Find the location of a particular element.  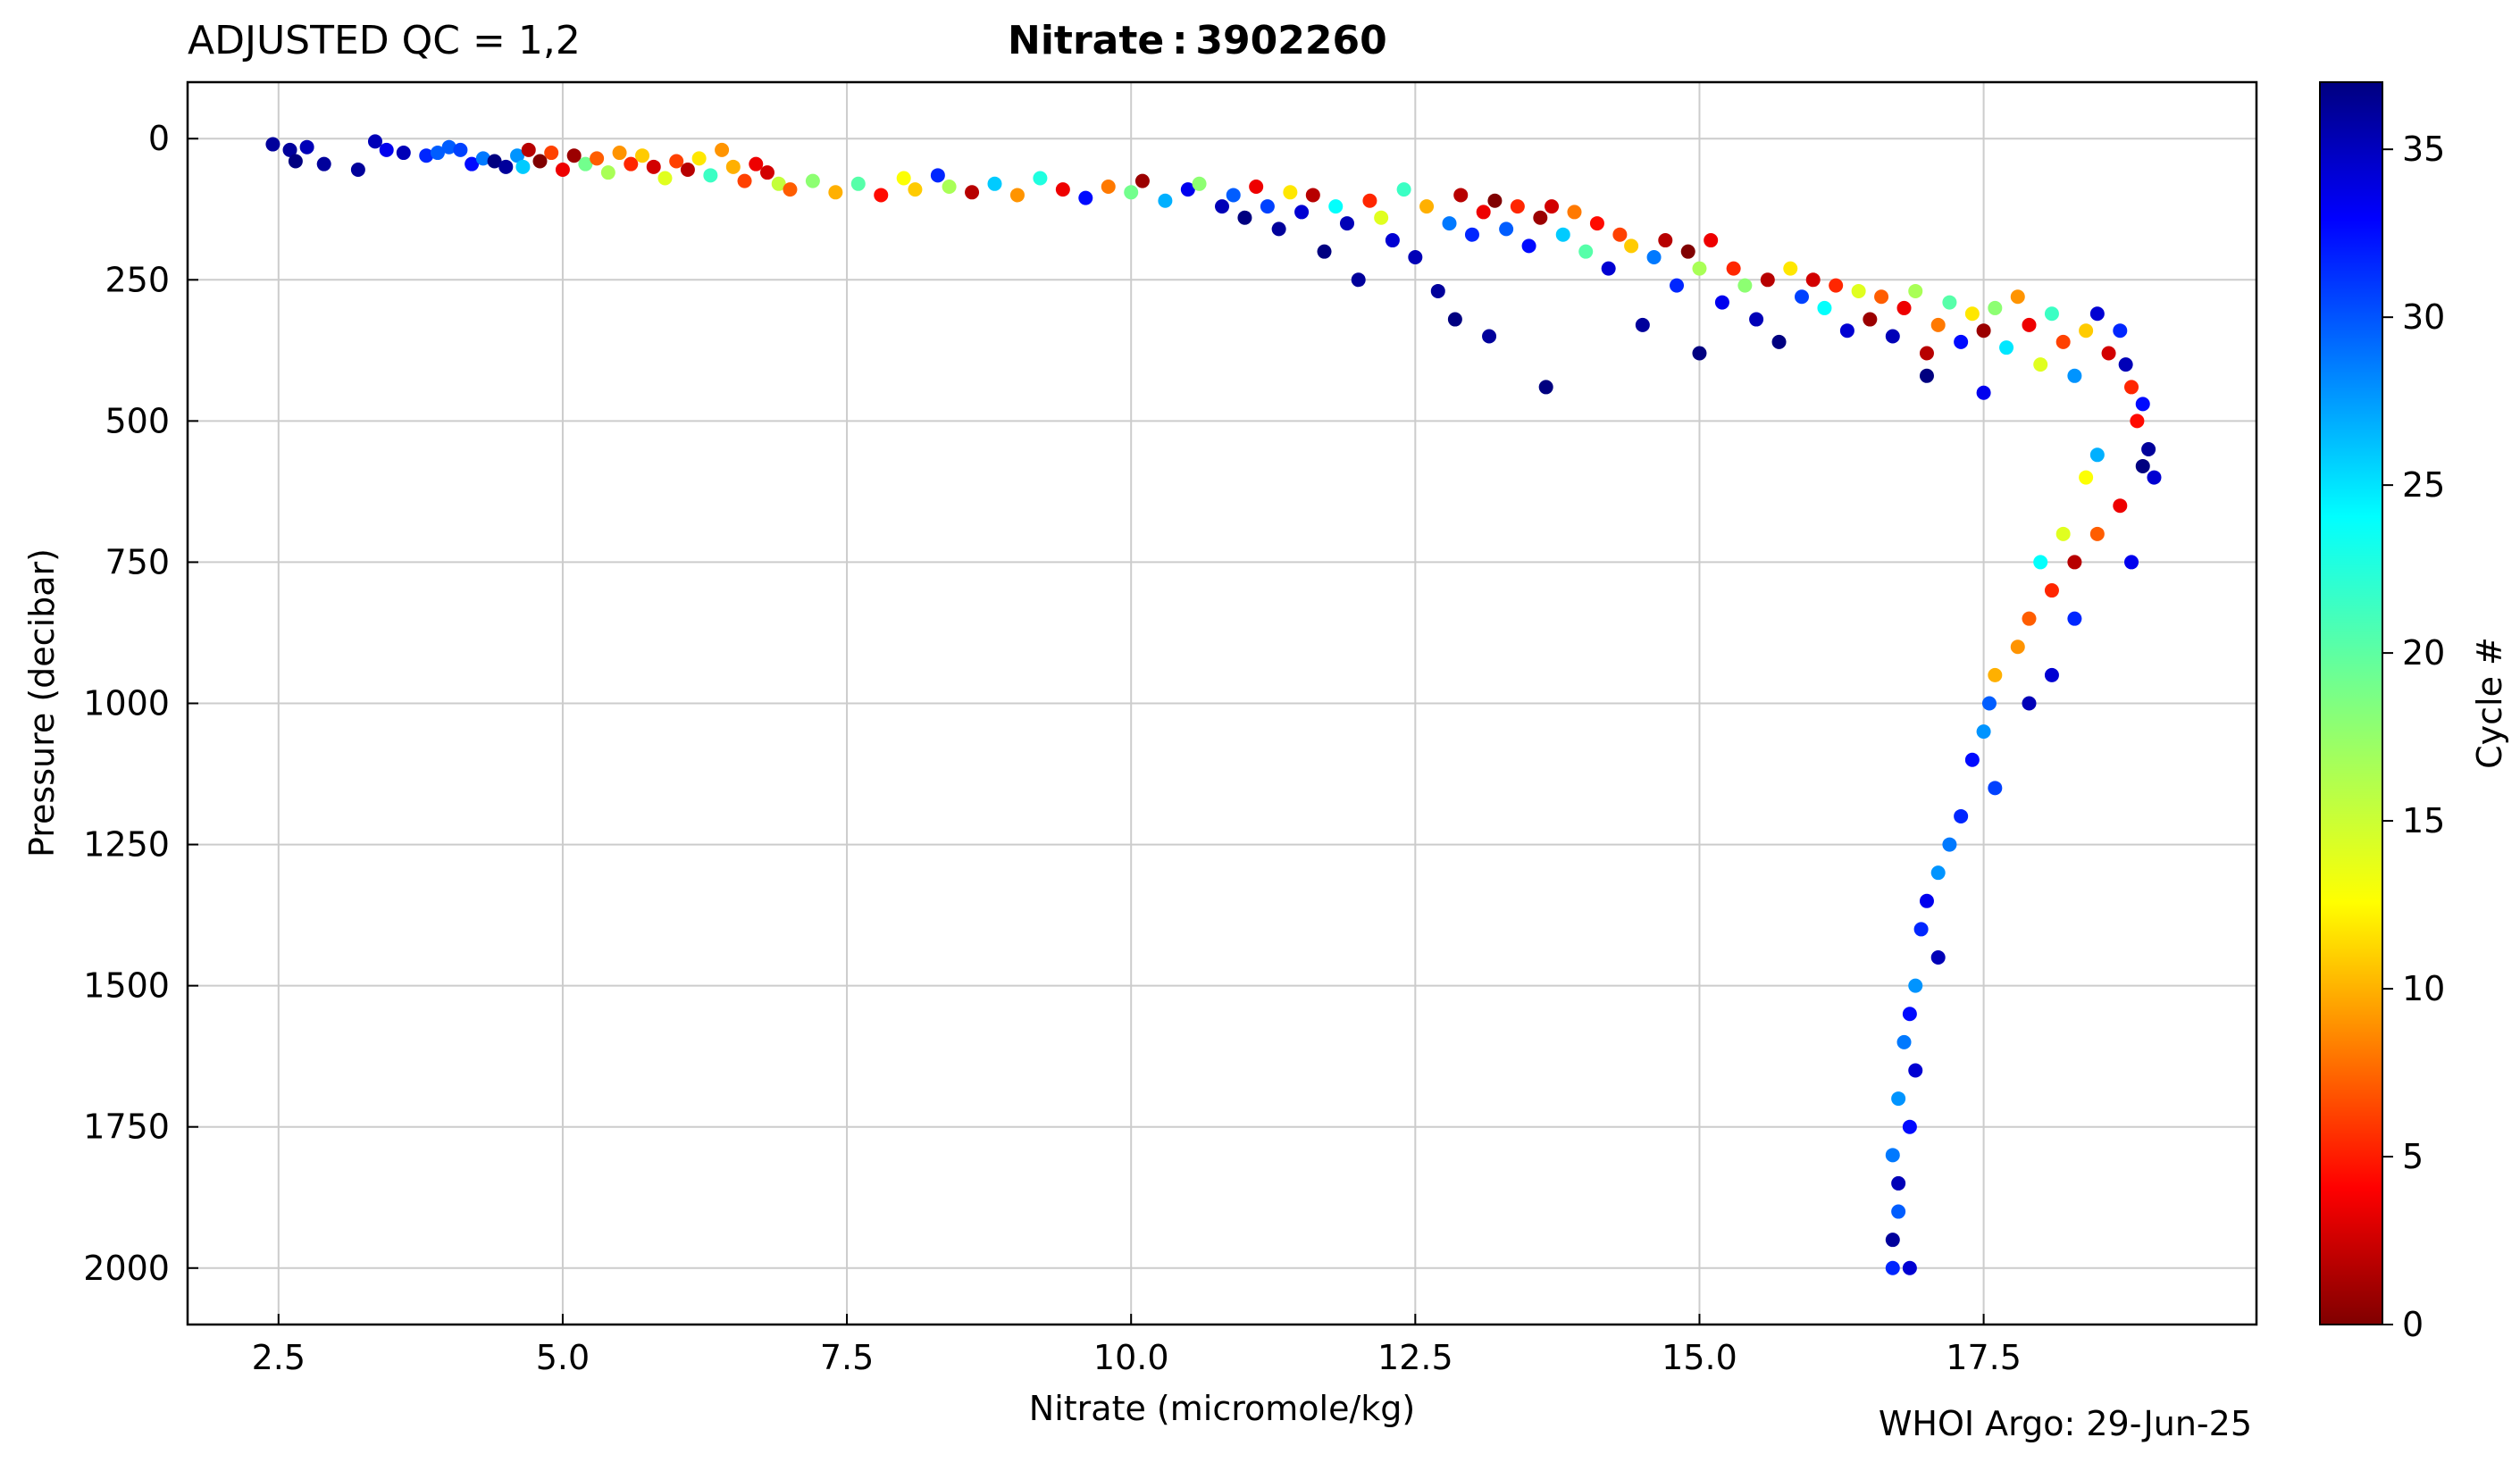

colorbar-tick-label: 10 is located at coordinates (2423, 988).